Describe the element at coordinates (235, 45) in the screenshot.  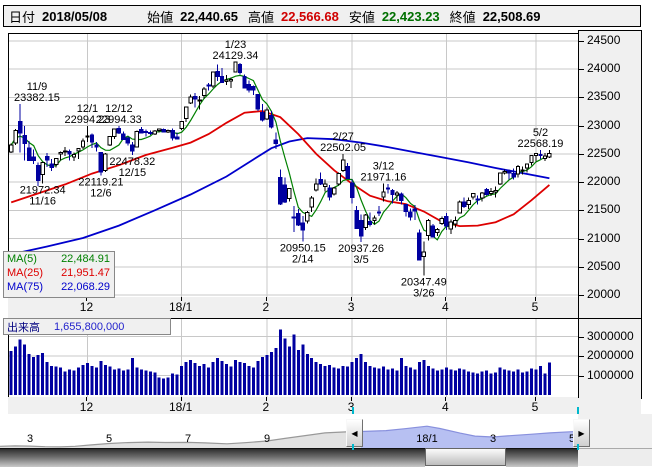
I see `chart-annotation: 1/23` at that location.